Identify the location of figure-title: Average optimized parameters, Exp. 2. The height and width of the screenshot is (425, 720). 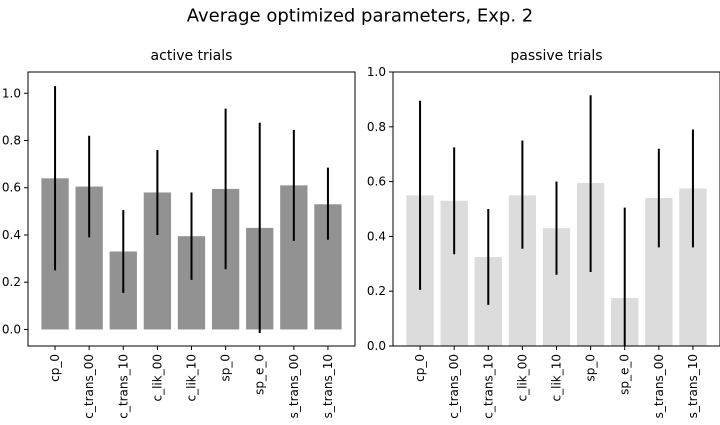
(360, 16).